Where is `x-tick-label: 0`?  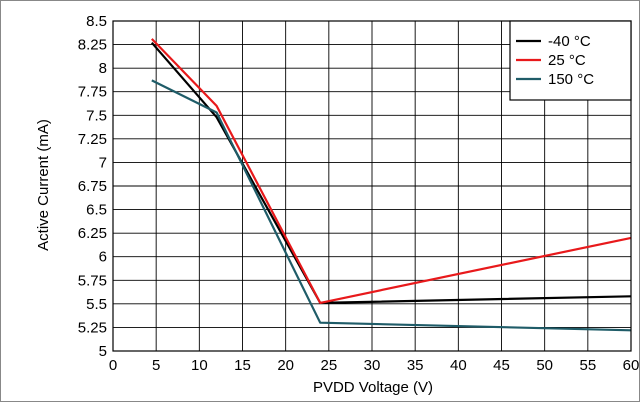
x-tick-label: 0 is located at coordinates (113, 365).